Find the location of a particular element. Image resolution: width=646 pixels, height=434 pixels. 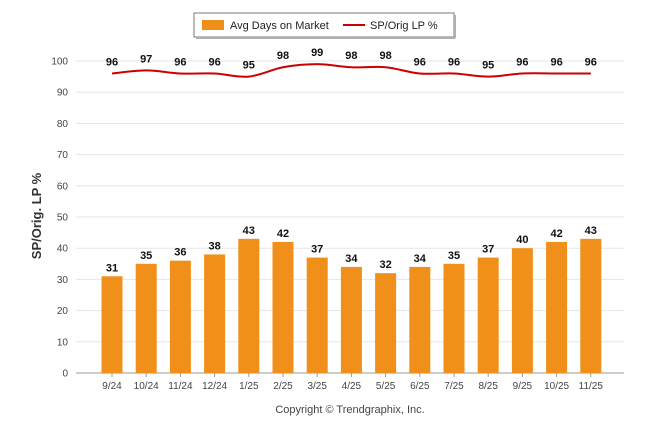

legend-box is located at coordinates (324, 25).